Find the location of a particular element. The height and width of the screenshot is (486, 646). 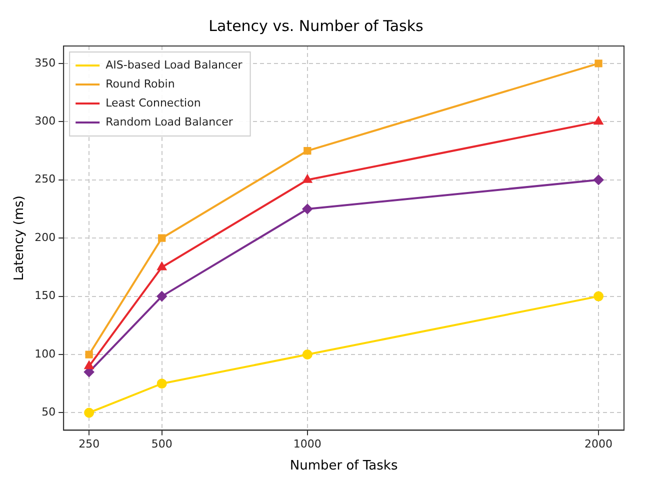

y-tick-label: 50 is located at coordinates (49, 412).